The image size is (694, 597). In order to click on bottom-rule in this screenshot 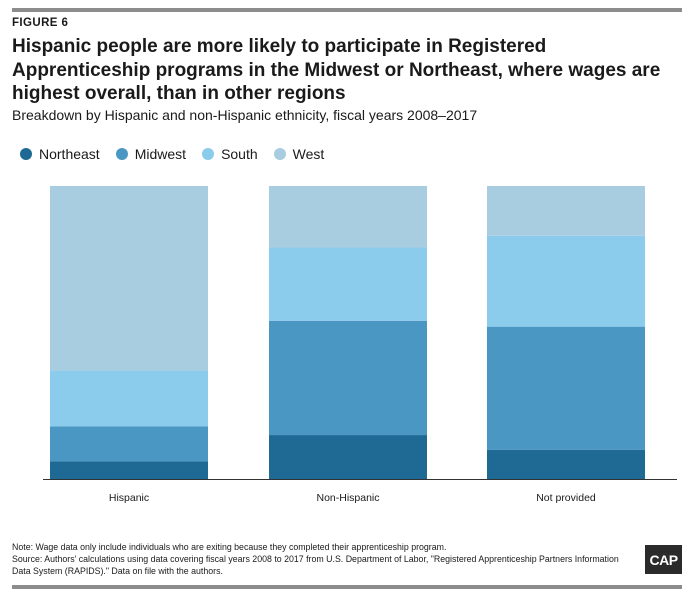, I will do `click(347, 587)`.